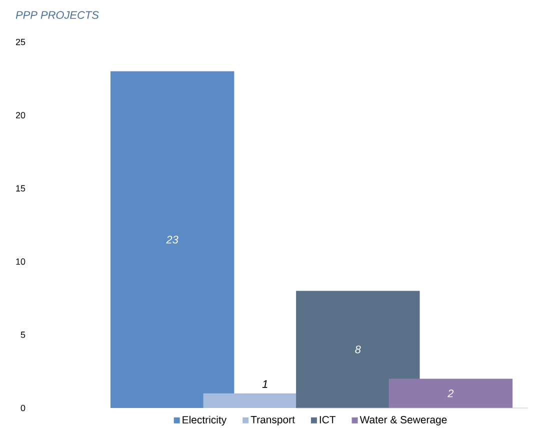 This screenshot has height=434, width=549. Describe the element at coordinates (403, 421) in the screenshot. I see `legend-label: Water & Sewerage` at that location.